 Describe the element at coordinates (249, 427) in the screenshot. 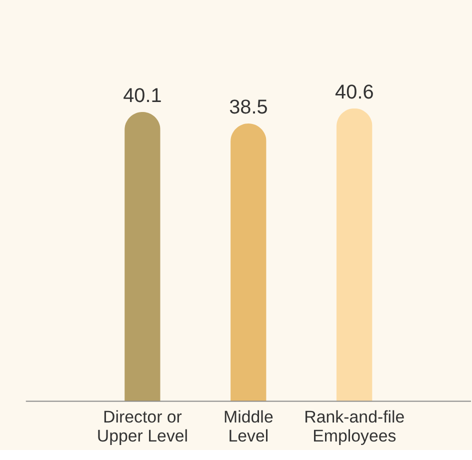

I see `x-tick-label: Middle Level` at that location.